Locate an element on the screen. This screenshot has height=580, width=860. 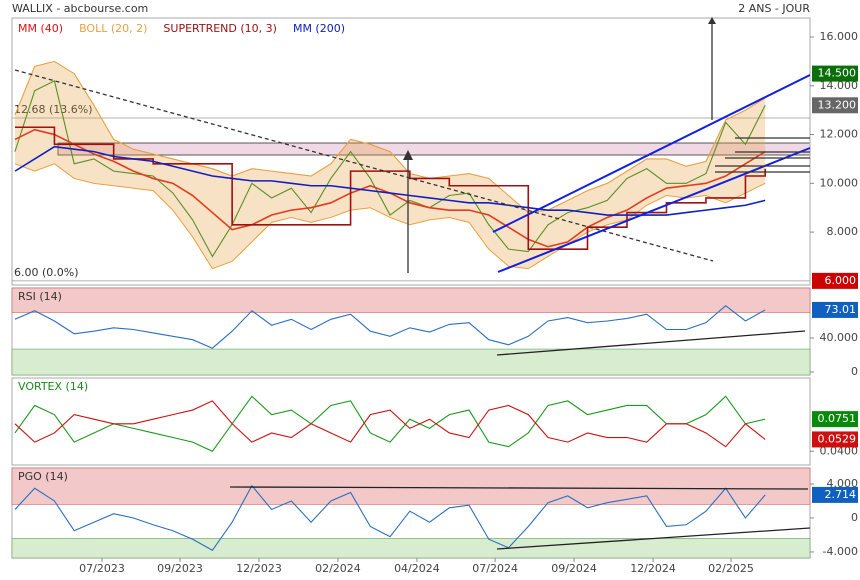
site-title: WALLIX - abcbourse.com is located at coordinates (80, 8).